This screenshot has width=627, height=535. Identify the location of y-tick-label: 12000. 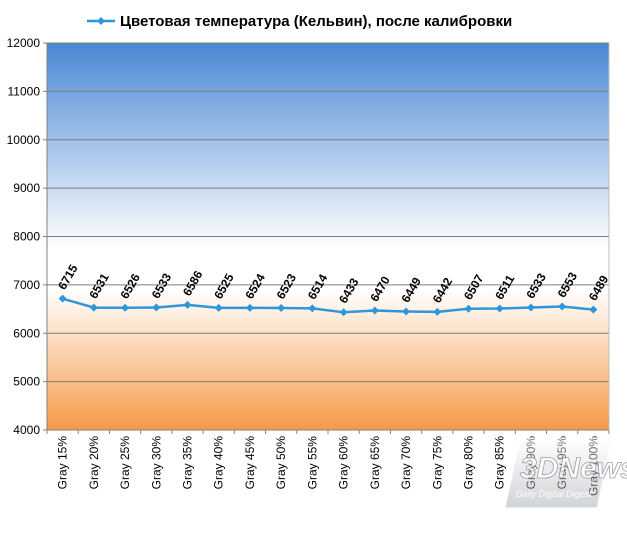
(24, 43).